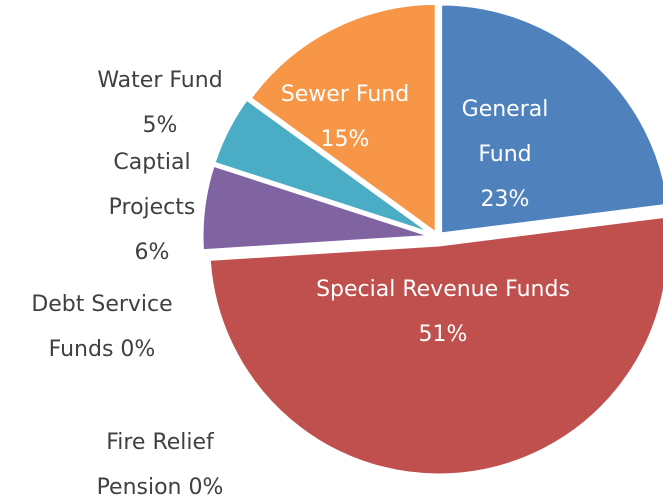 Image resolution: width=663 pixels, height=503 pixels. I want to click on slice-label: Captial Projects 6%, so click(152, 207).